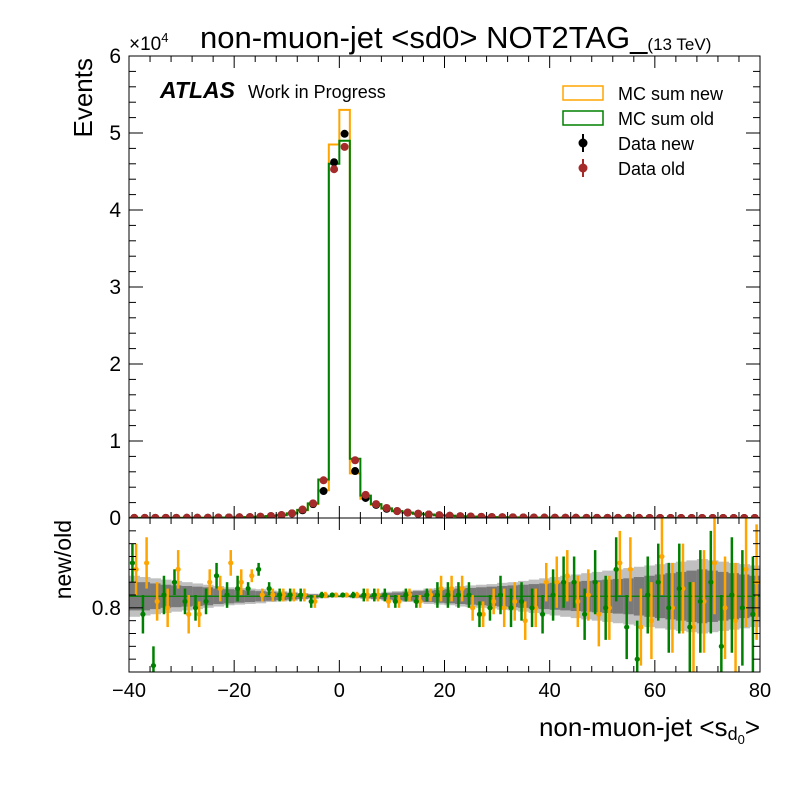 The height and width of the screenshot is (805, 800). I want to click on y-tick-label-ratio: 0.8, so click(106, 608).